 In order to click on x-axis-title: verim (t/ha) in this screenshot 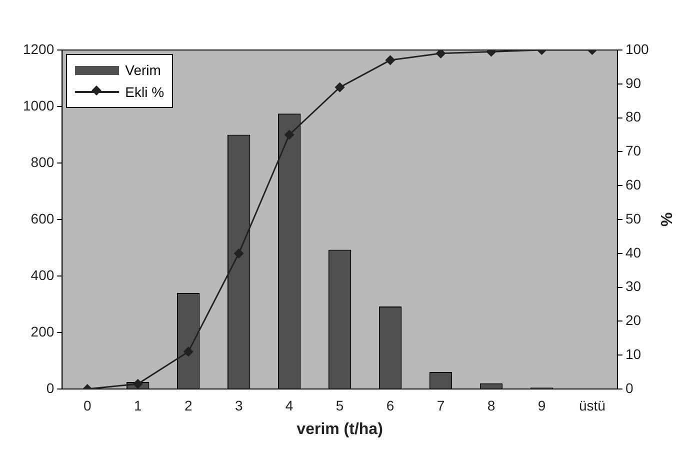, I will do `click(339, 429)`.